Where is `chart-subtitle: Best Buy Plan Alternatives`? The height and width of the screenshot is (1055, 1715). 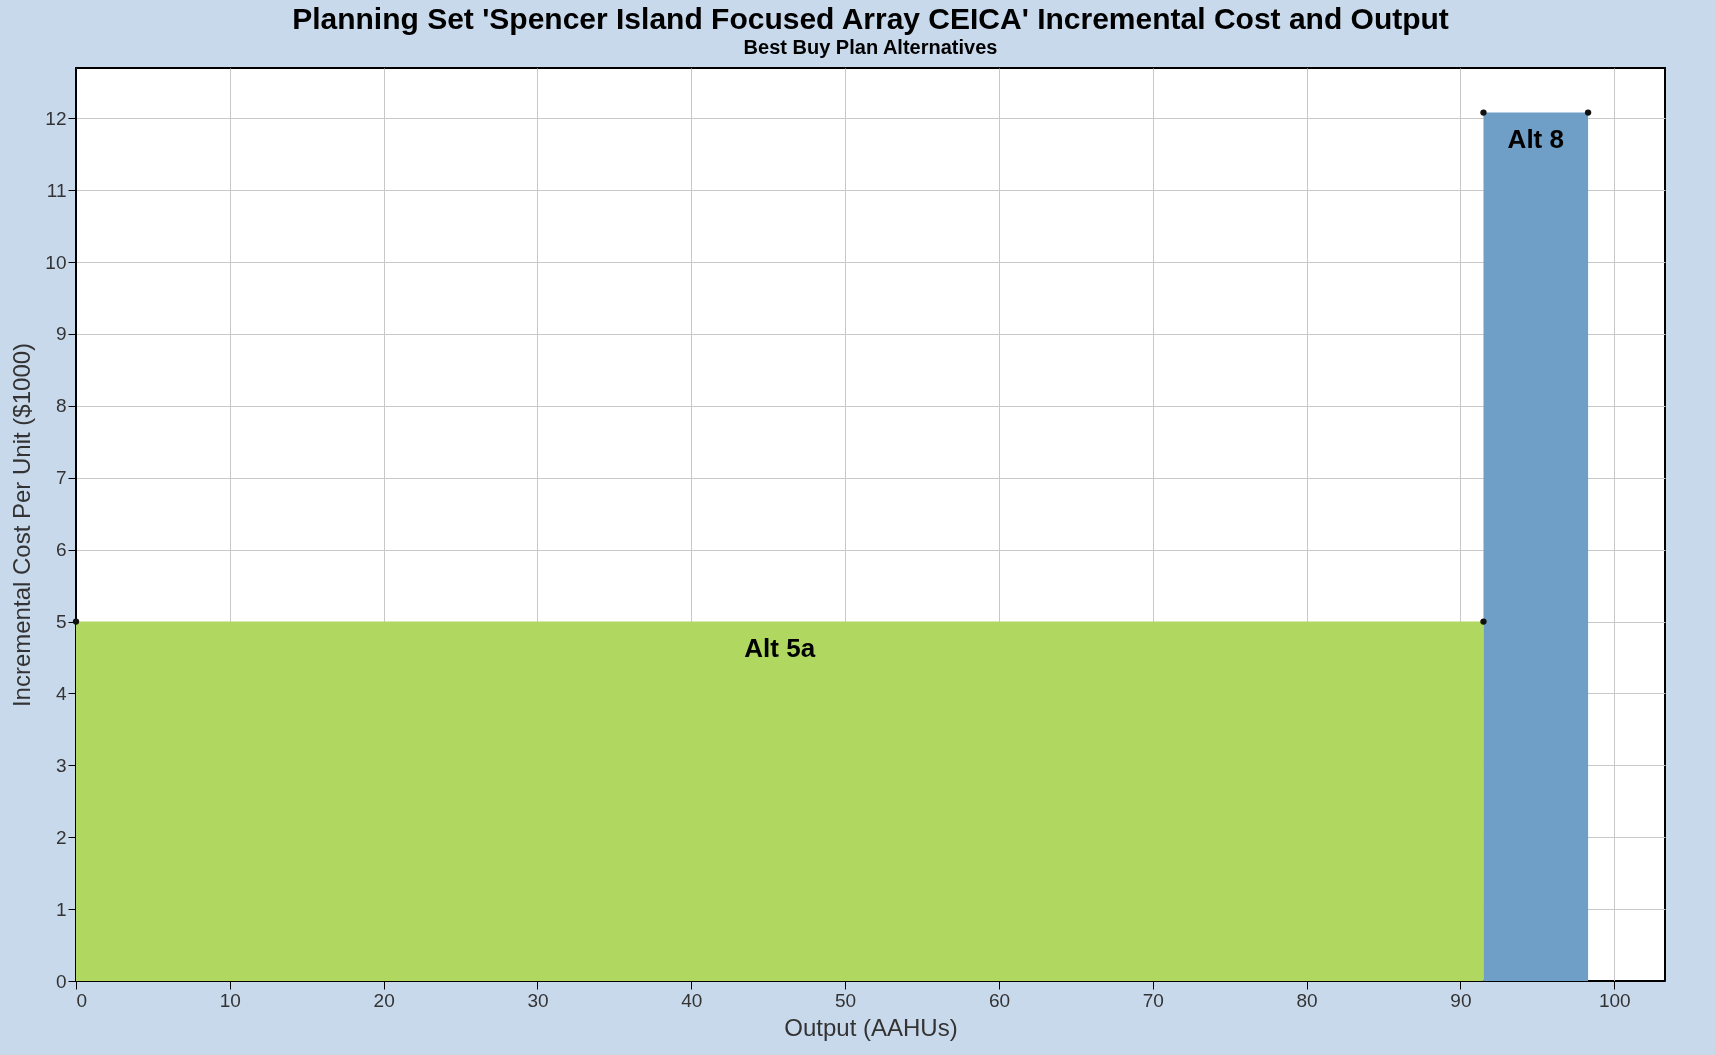 chart-subtitle: Best Buy Plan Alternatives is located at coordinates (870, 47).